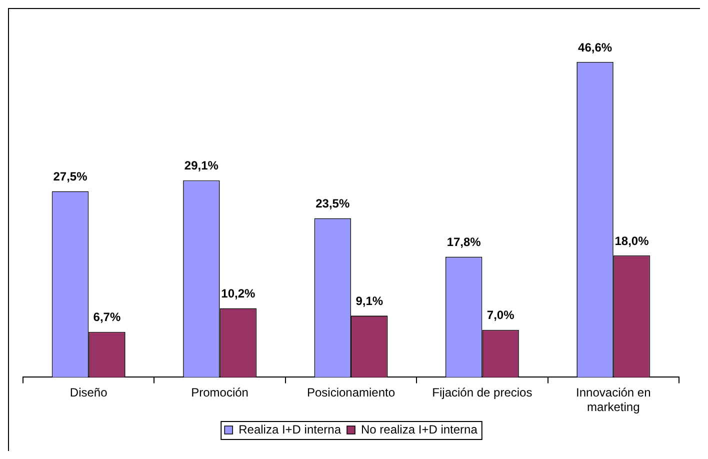 This screenshot has height=459, width=708. What do you see at coordinates (333, 203) in the screenshot?
I see `data-label: 23,5%` at bounding box center [333, 203].